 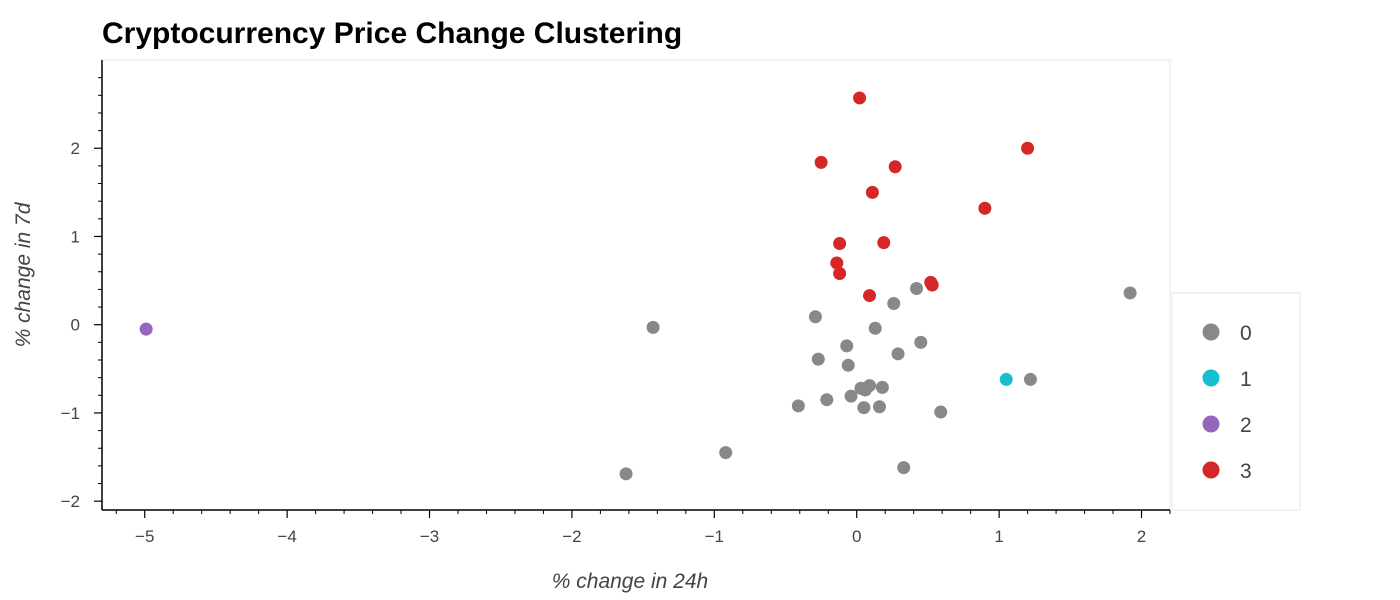 What do you see at coordinates (144, 536) in the screenshot?
I see `x-tick-label: −5` at bounding box center [144, 536].